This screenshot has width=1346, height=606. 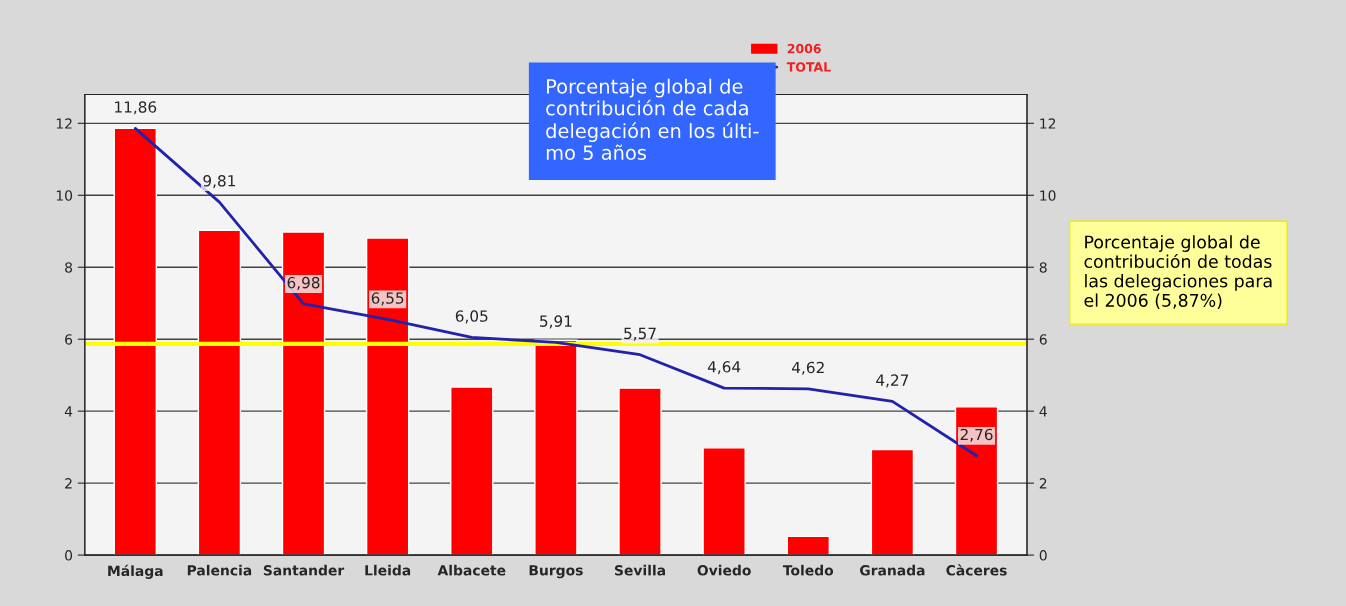 I want to click on x-tick-label: Lleida, so click(x=388, y=570).